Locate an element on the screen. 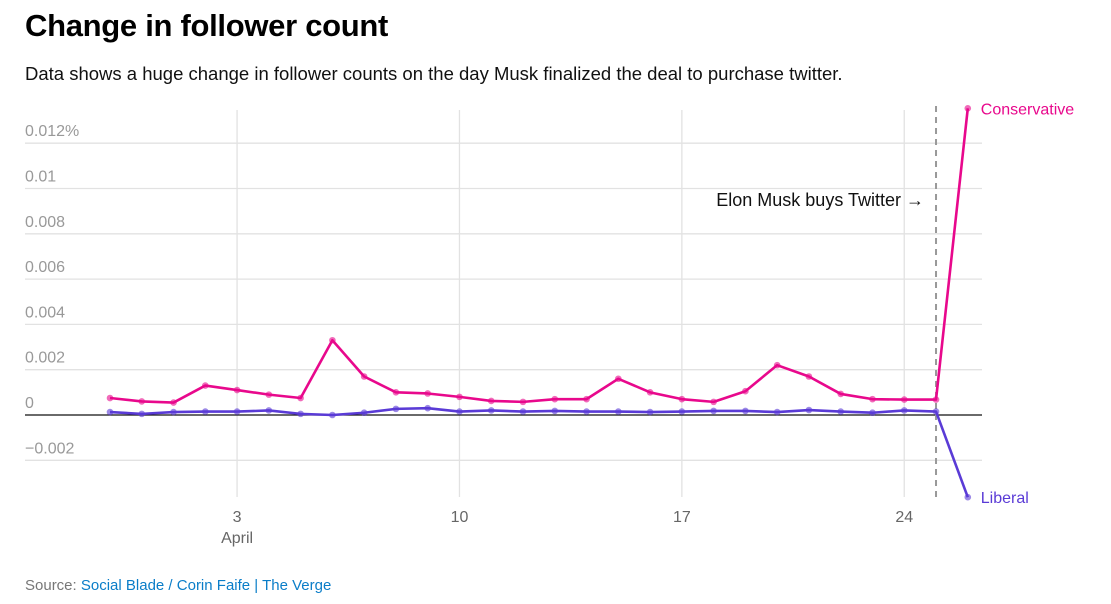 The width and height of the screenshot is (1111, 604). y-tick-label: 0 is located at coordinates (29, 403).